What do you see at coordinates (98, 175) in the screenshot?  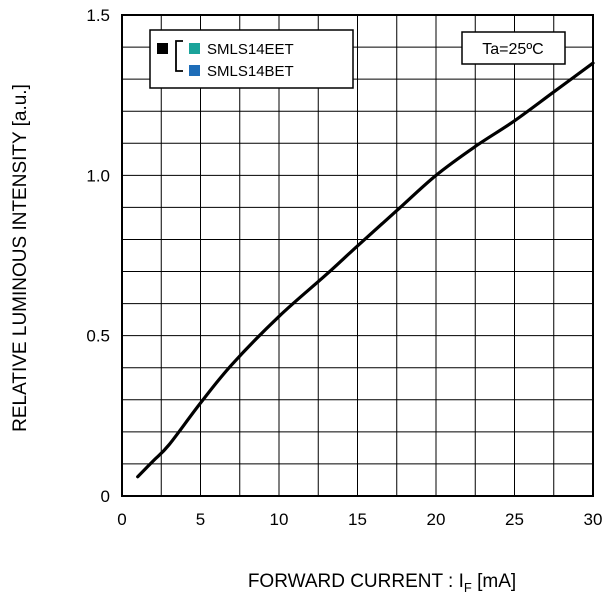 I see `y-tick-label: 1.0` at bounding box center [98, 175].